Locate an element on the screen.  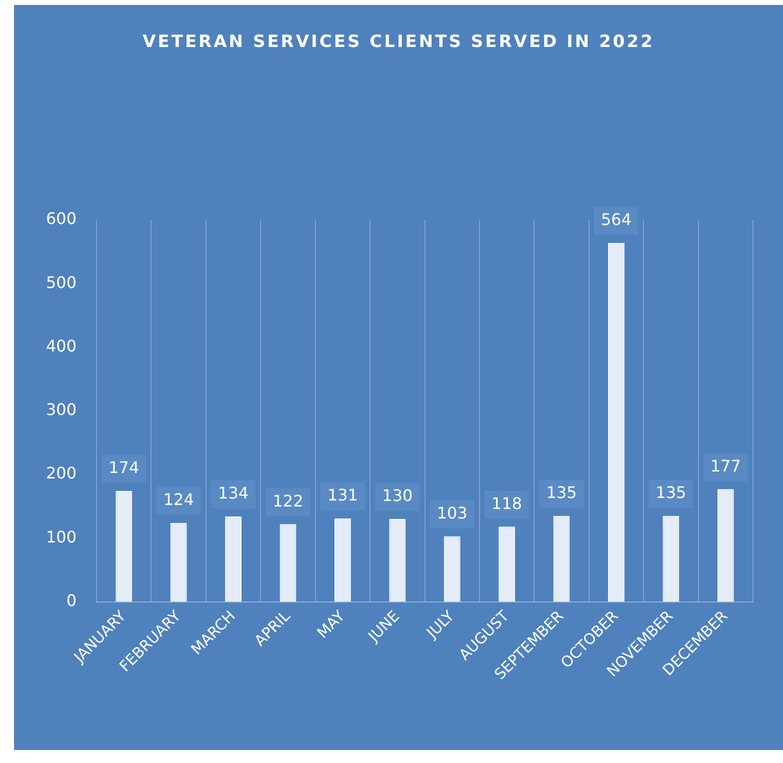
y-tick-label: 0 is located at coordinates (71, 600).